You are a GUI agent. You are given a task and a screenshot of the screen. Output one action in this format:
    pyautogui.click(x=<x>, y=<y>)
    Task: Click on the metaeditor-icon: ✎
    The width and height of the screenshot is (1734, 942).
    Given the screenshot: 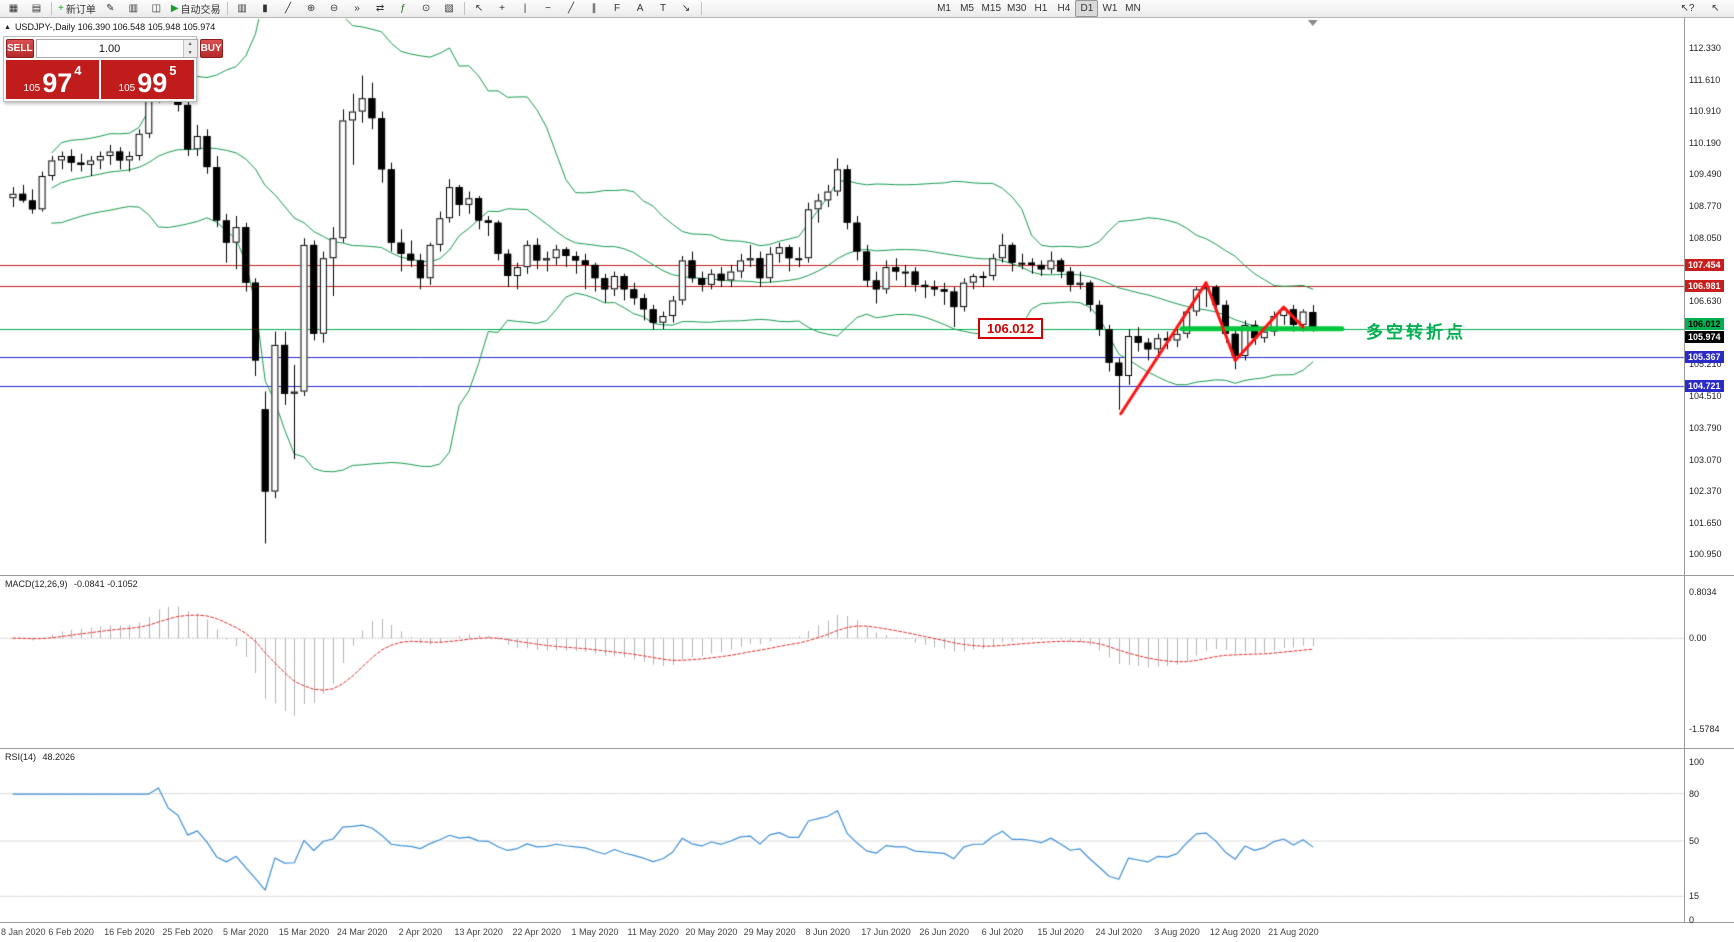 What is the action you would take?
    pyautogui.click(x=110, y=8)
    